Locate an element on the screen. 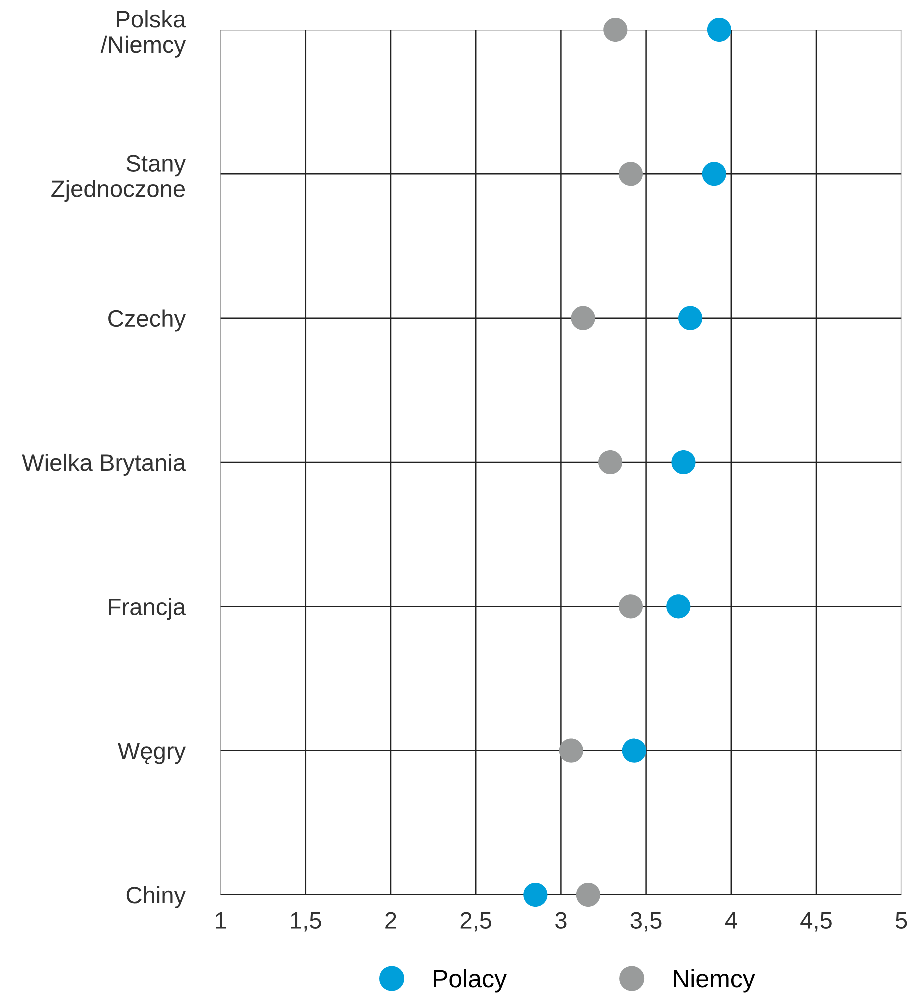  x-tick-label: 1 is located at coordinates (221, 920).